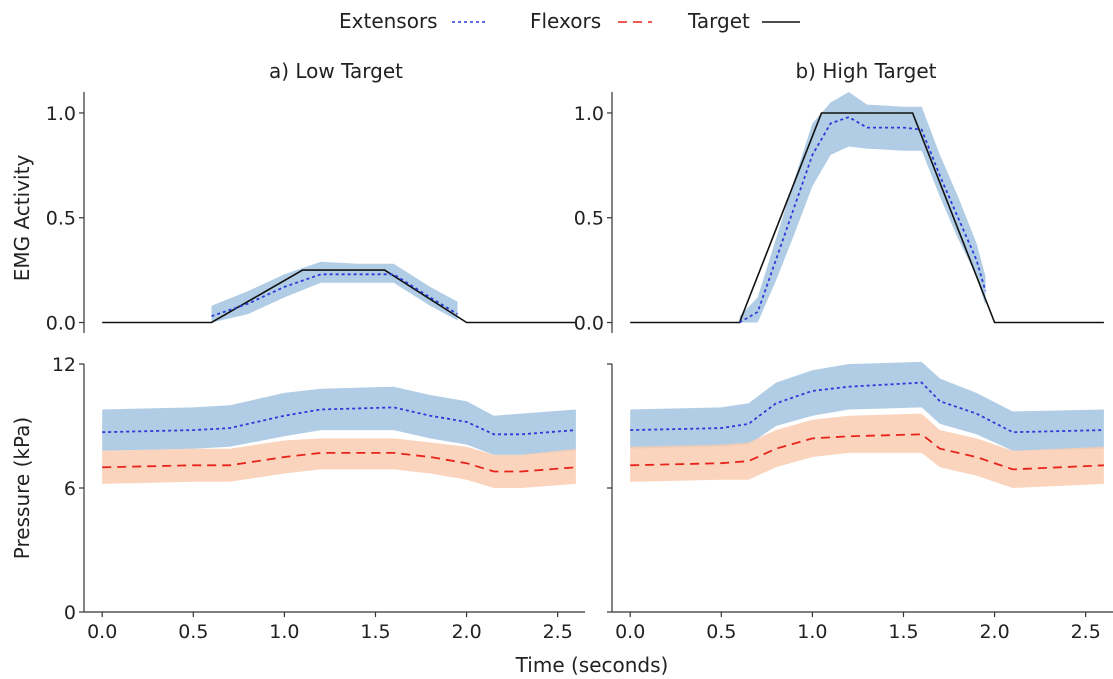  Describe the element at coordinates (565, 21) in the screenshot. I see `legend-label-flexors: Flexors` at that location.